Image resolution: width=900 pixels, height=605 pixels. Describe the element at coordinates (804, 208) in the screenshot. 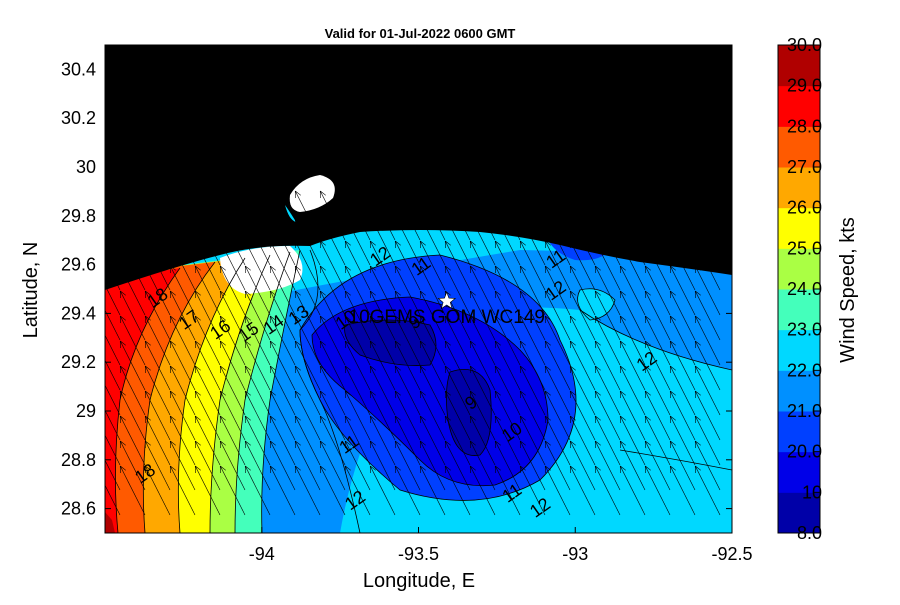

I see `colorbar-tick-label: 26.0` at that location.